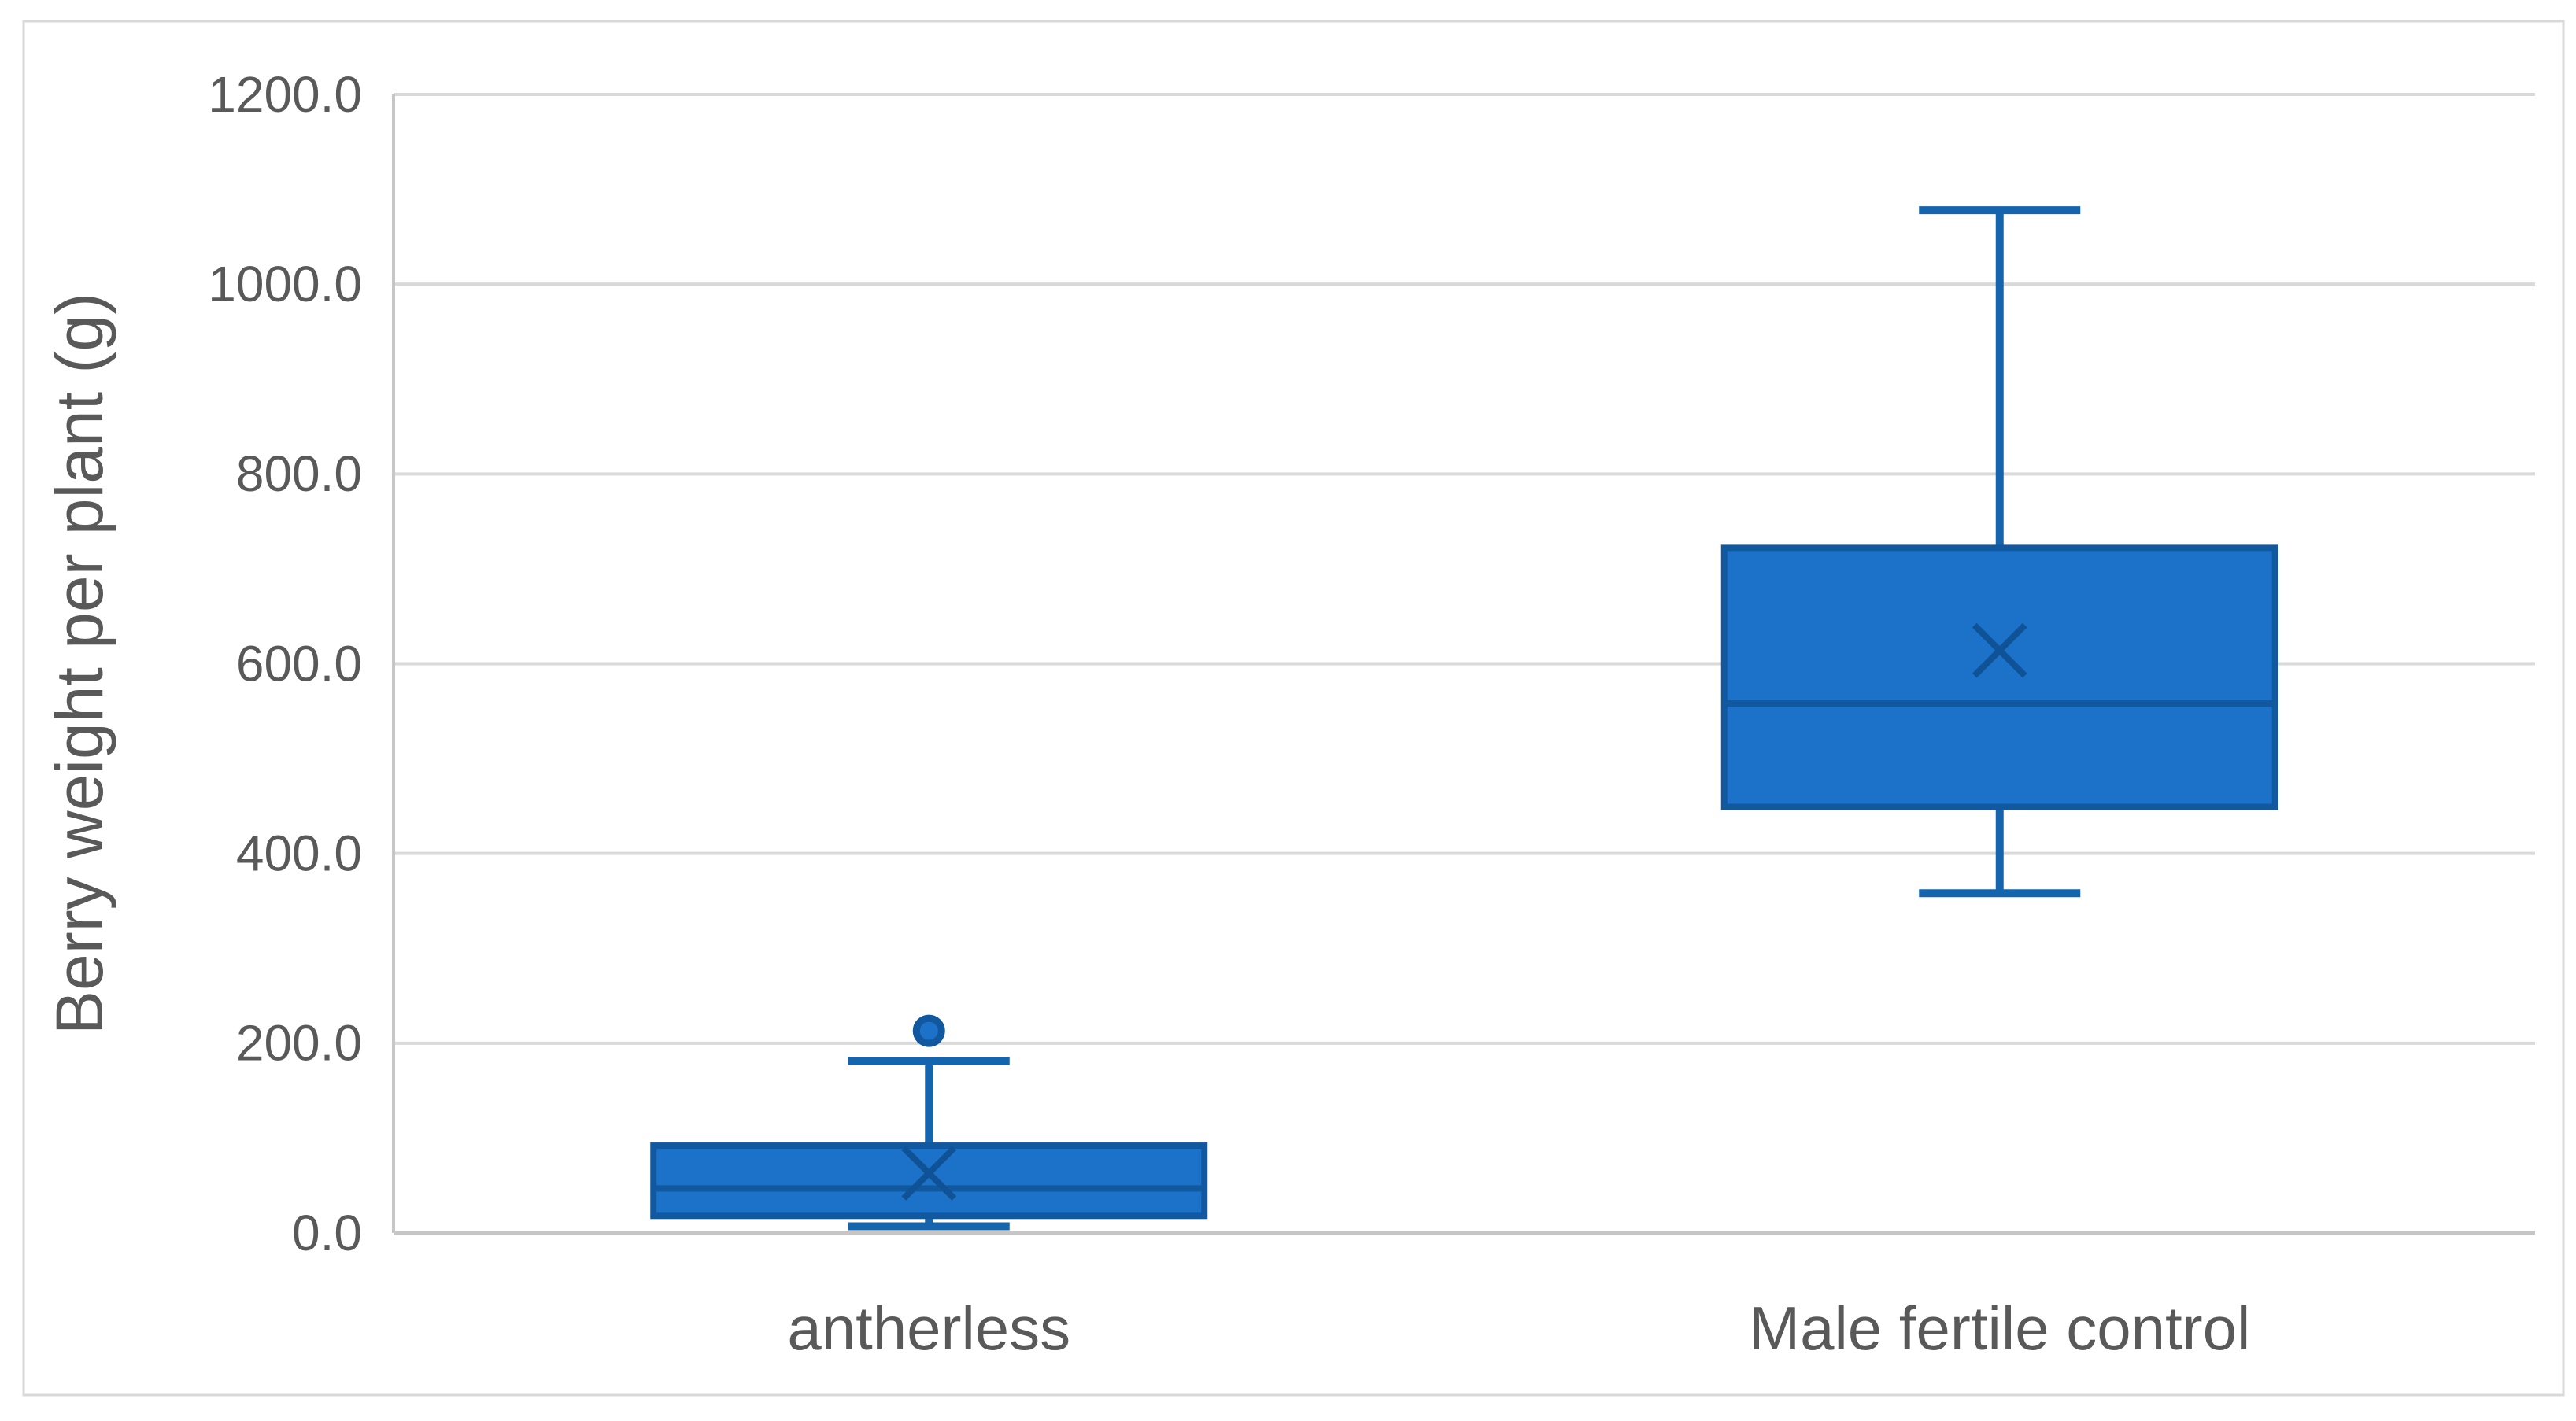  What do you see at coordinates (285, 284) in the screenshot?
I see `y-tick-label: 1000.0` at bounding box center [285, 284].